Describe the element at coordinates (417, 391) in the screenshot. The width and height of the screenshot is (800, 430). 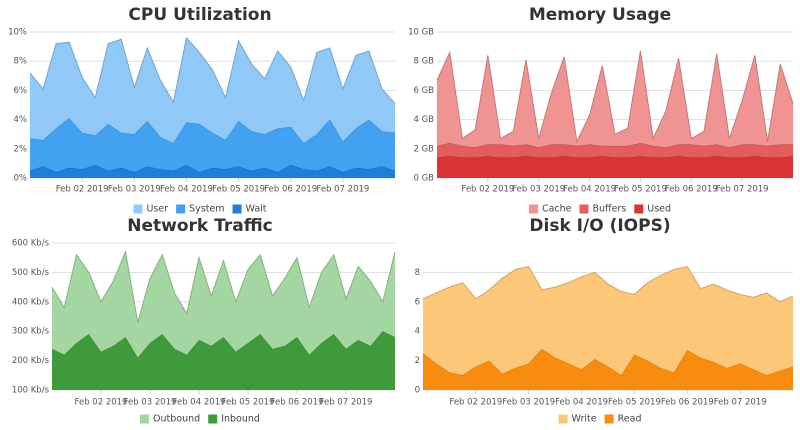
I see `y-tick-label: 0` at that location.